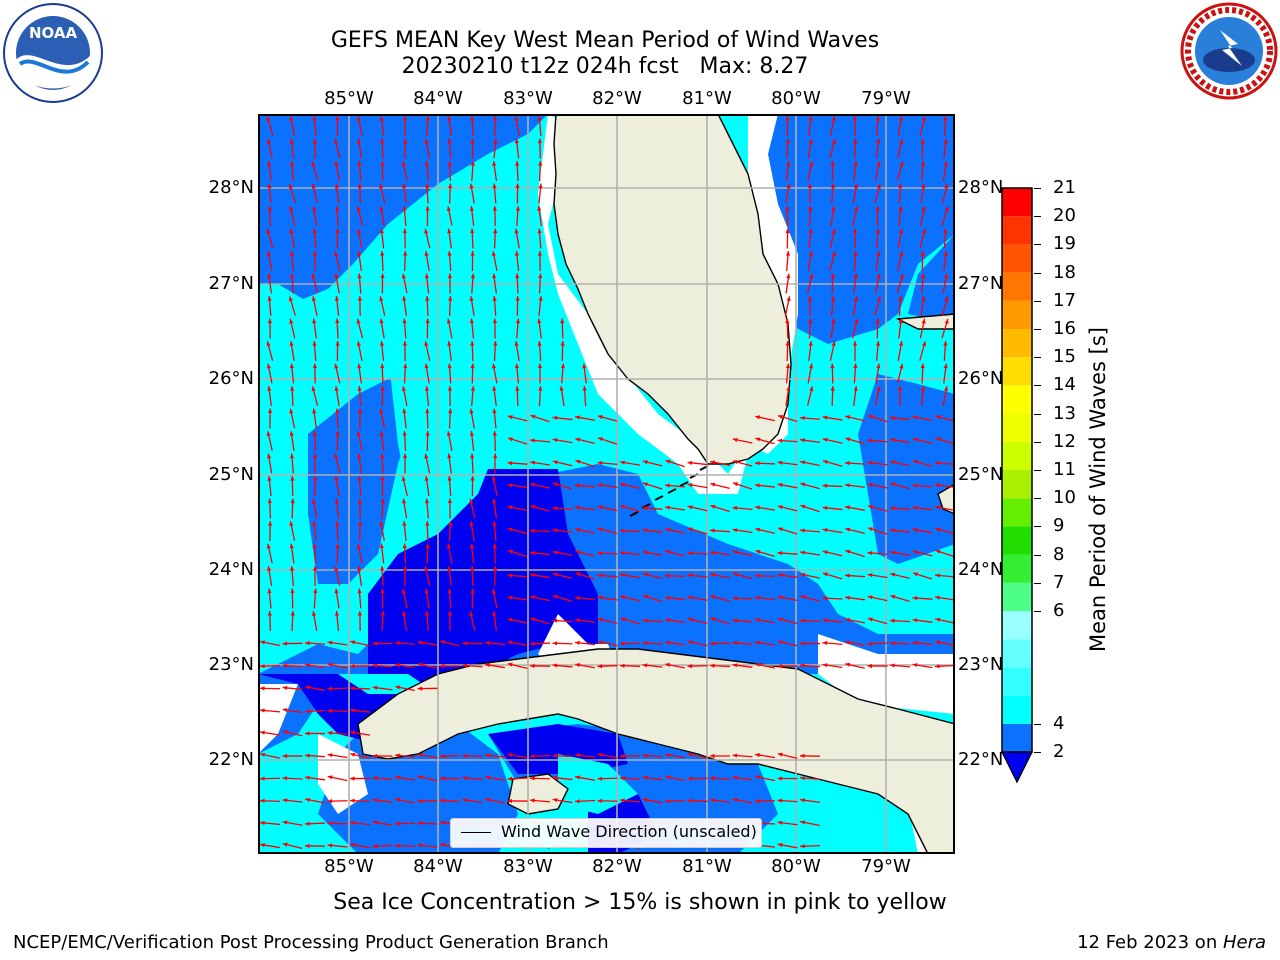 Image resolution: width=1280 pixels, height=960 pixels. Describe the element at coordinates (981, 378) in the screenshot. I see `lat-label-right: 26°N` at that location.